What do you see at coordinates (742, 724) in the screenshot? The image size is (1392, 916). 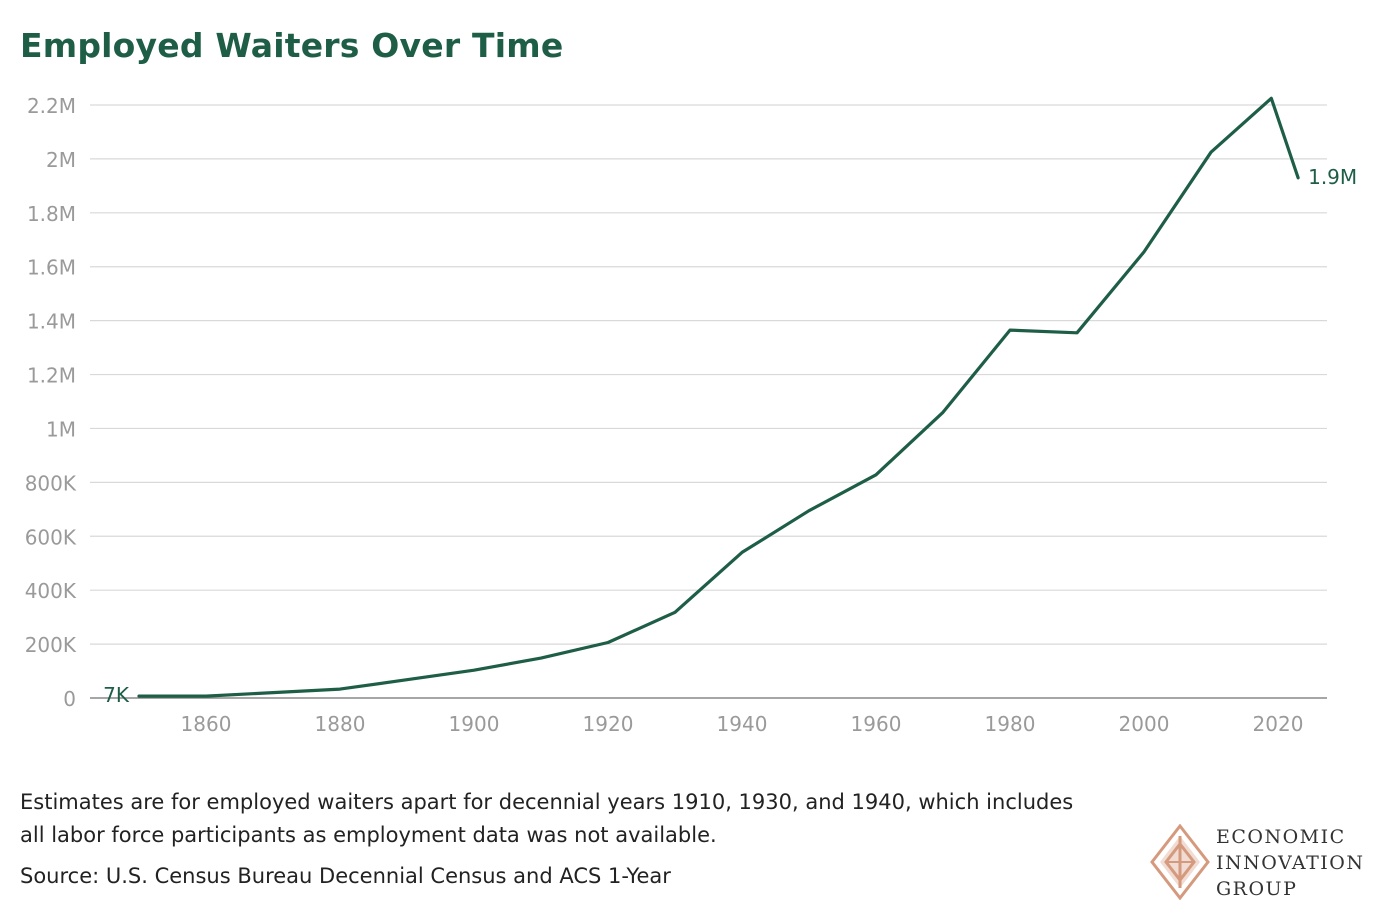 I see `x-tick-label: 1940` at bounding box center [742, 724].